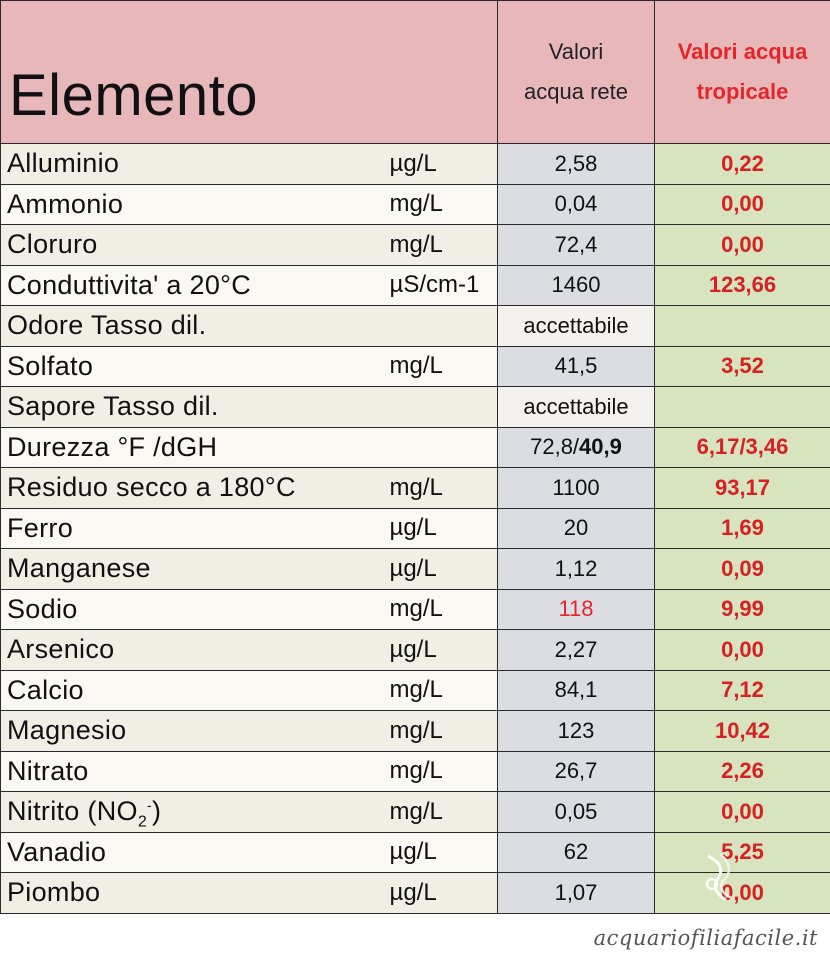 The width and height of the screenshot is (830, 960). What do you see at coordinates (193, 812) in the screenshot?
I see `element-name: Nitrito (NO2-)` at bounding box center [193, 812].